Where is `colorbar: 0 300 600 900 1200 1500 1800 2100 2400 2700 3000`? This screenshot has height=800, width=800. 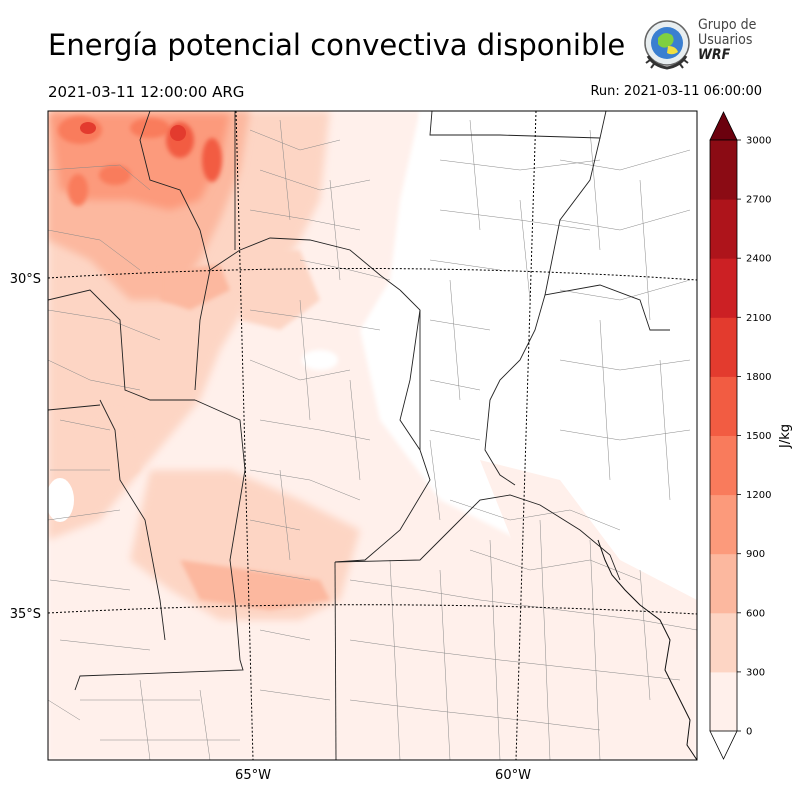 colorbar: 0 300 600 900 1200 1500 1800 2100 2400 2700 3000 is located at coordinates (740, 435).